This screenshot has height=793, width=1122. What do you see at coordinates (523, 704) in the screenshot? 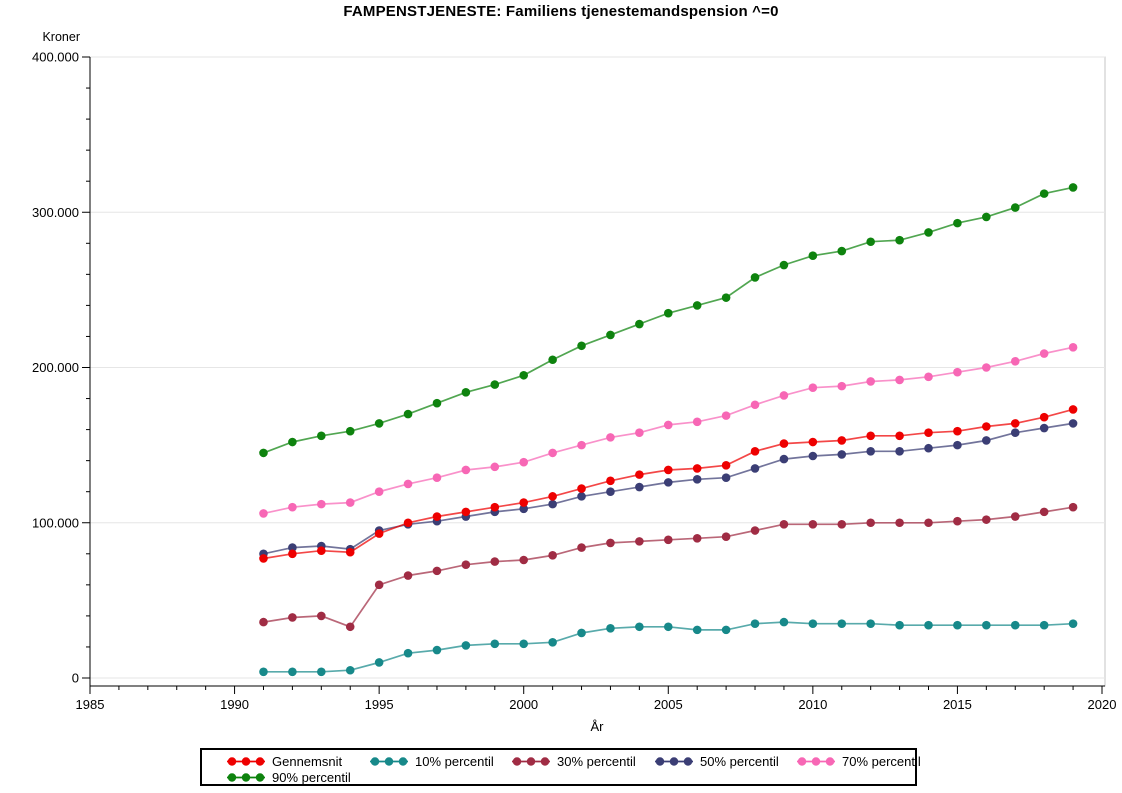
I see `x-tick-label: 2000` at bounding box center [523, 704].